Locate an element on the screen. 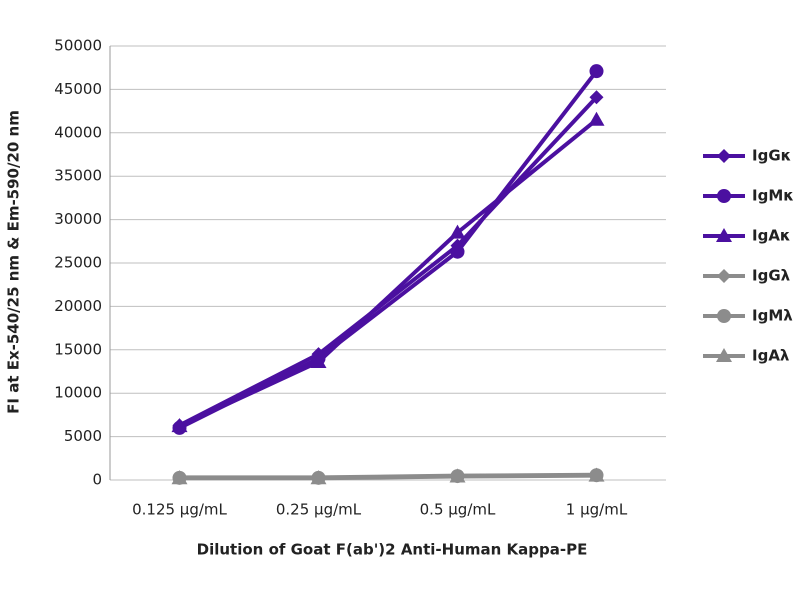 Image resolution: width=800 pixels, height=600 pixels. legend-label: IgAλ is located at coordinates (771, 356).